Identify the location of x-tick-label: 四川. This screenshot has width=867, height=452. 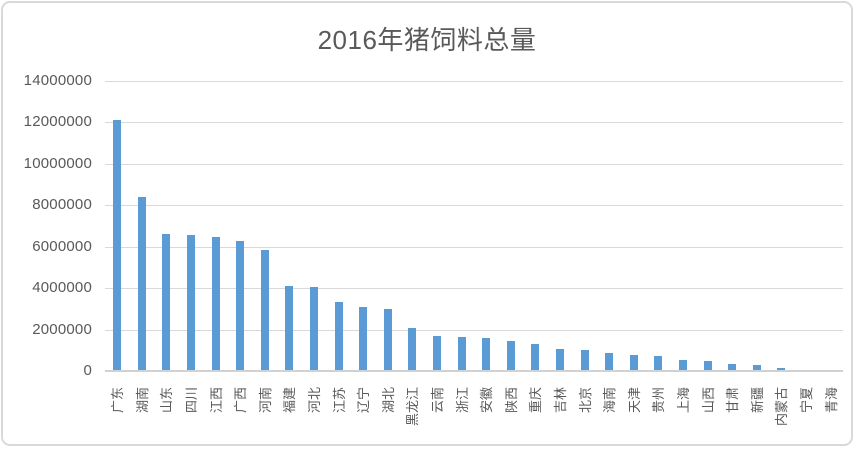
(192, 400).